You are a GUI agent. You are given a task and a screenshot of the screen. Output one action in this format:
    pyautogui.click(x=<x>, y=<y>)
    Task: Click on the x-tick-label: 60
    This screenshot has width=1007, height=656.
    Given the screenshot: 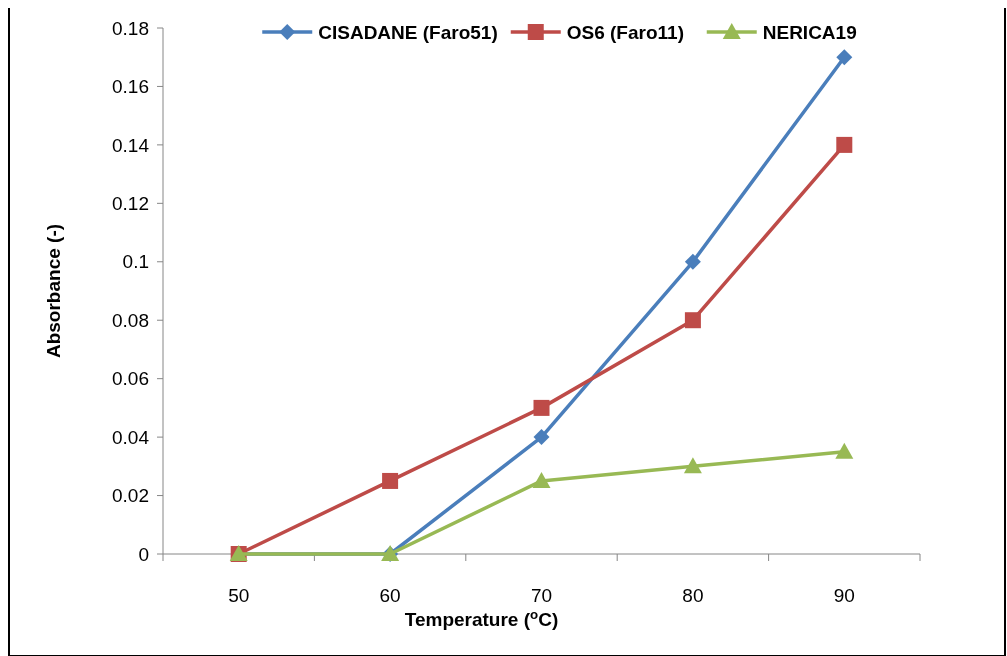 What is the action you would take?
    pyautogui.click(x=390, y=595)
    